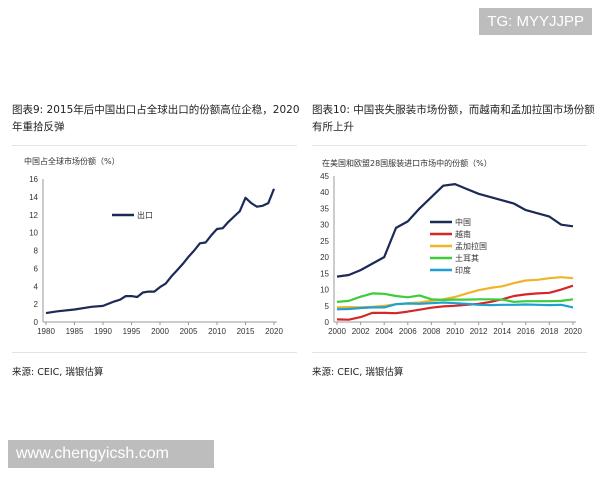 The height and width of the screenshot is (480, 600). What do you see at coordinates (58, 372) in the screenshot?
I see `left-source: 来源: CEIC, 瑞银估算` at bounding box center [58, 372].